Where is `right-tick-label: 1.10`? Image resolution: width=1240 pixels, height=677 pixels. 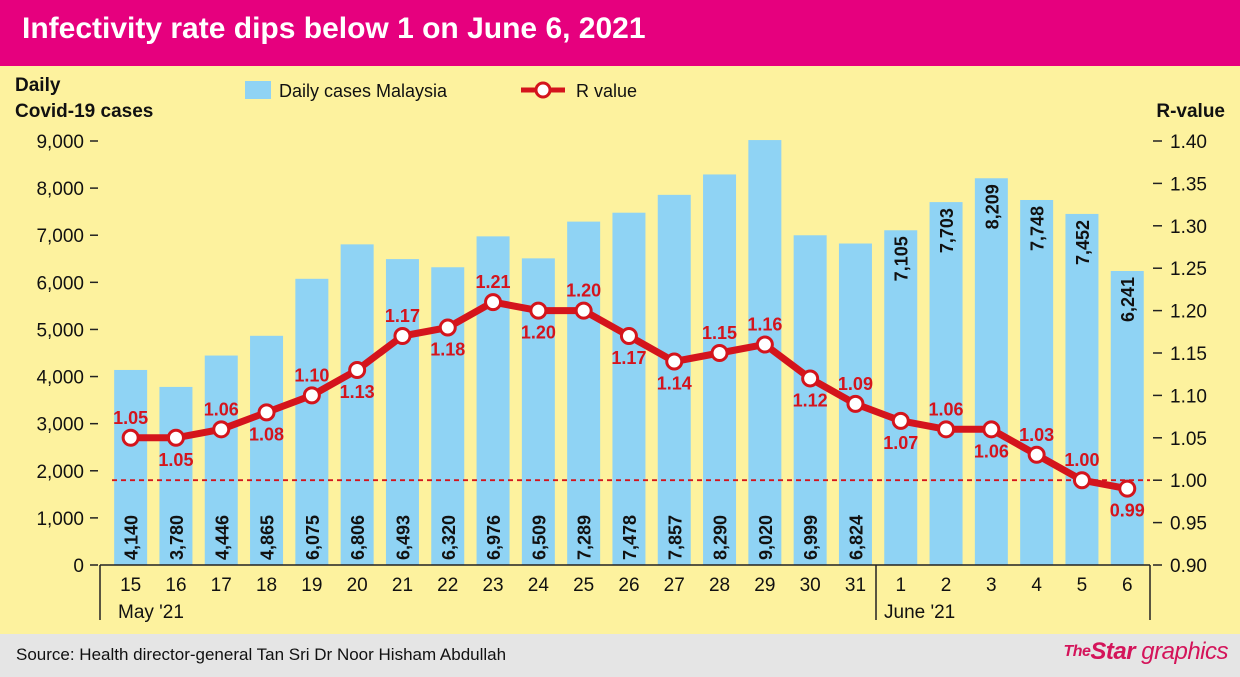 right-tick-label: 1.10 is located at coordinates (1188, 396).